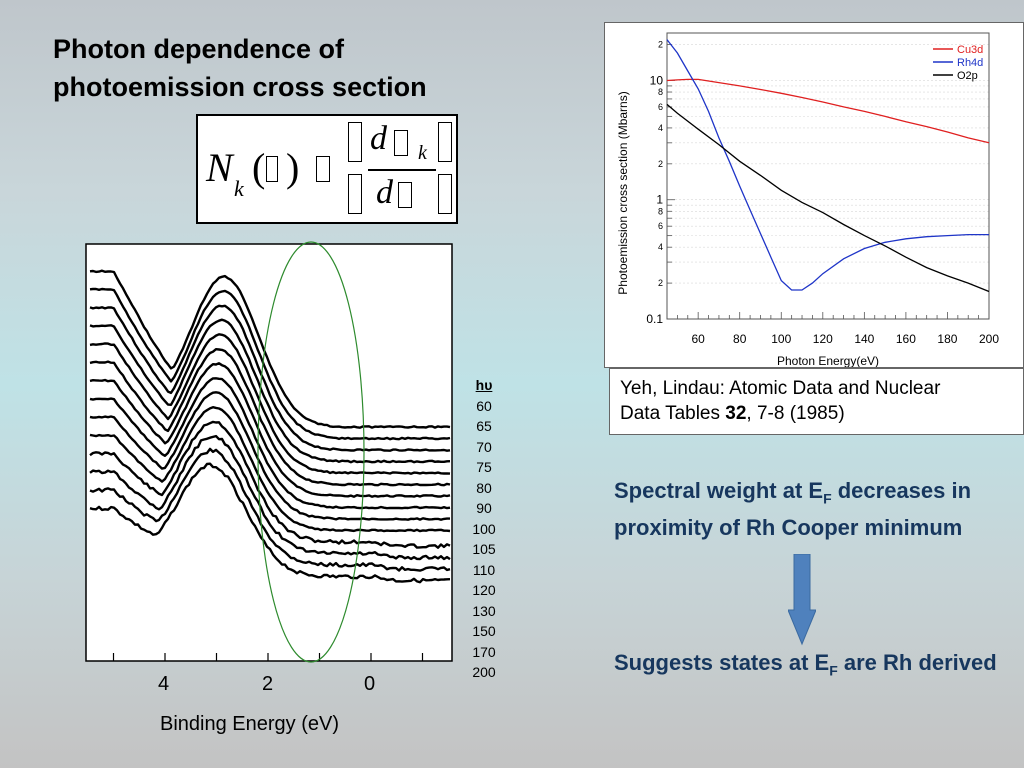 The image size is (1024, 768). I want to click on legend-label: Cu3d, so click(970, 50).